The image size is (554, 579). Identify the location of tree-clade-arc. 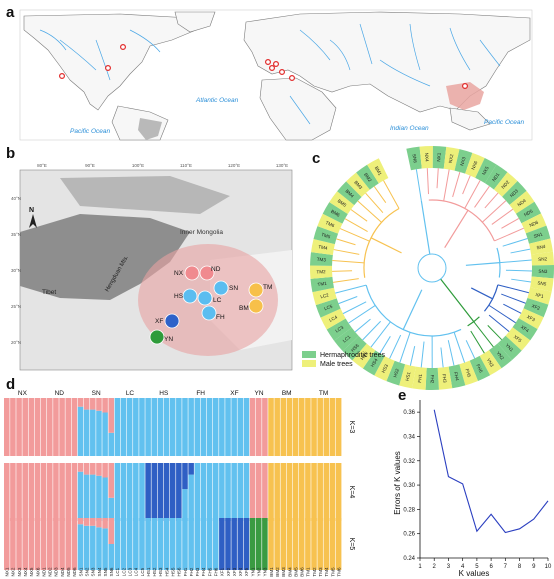
(473, 321).